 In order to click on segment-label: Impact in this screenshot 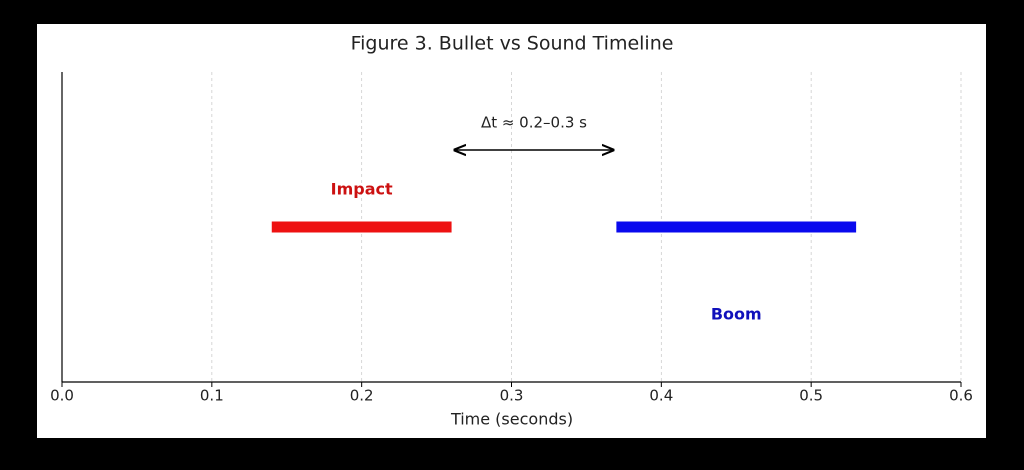, I will do `click(362, 189)`.